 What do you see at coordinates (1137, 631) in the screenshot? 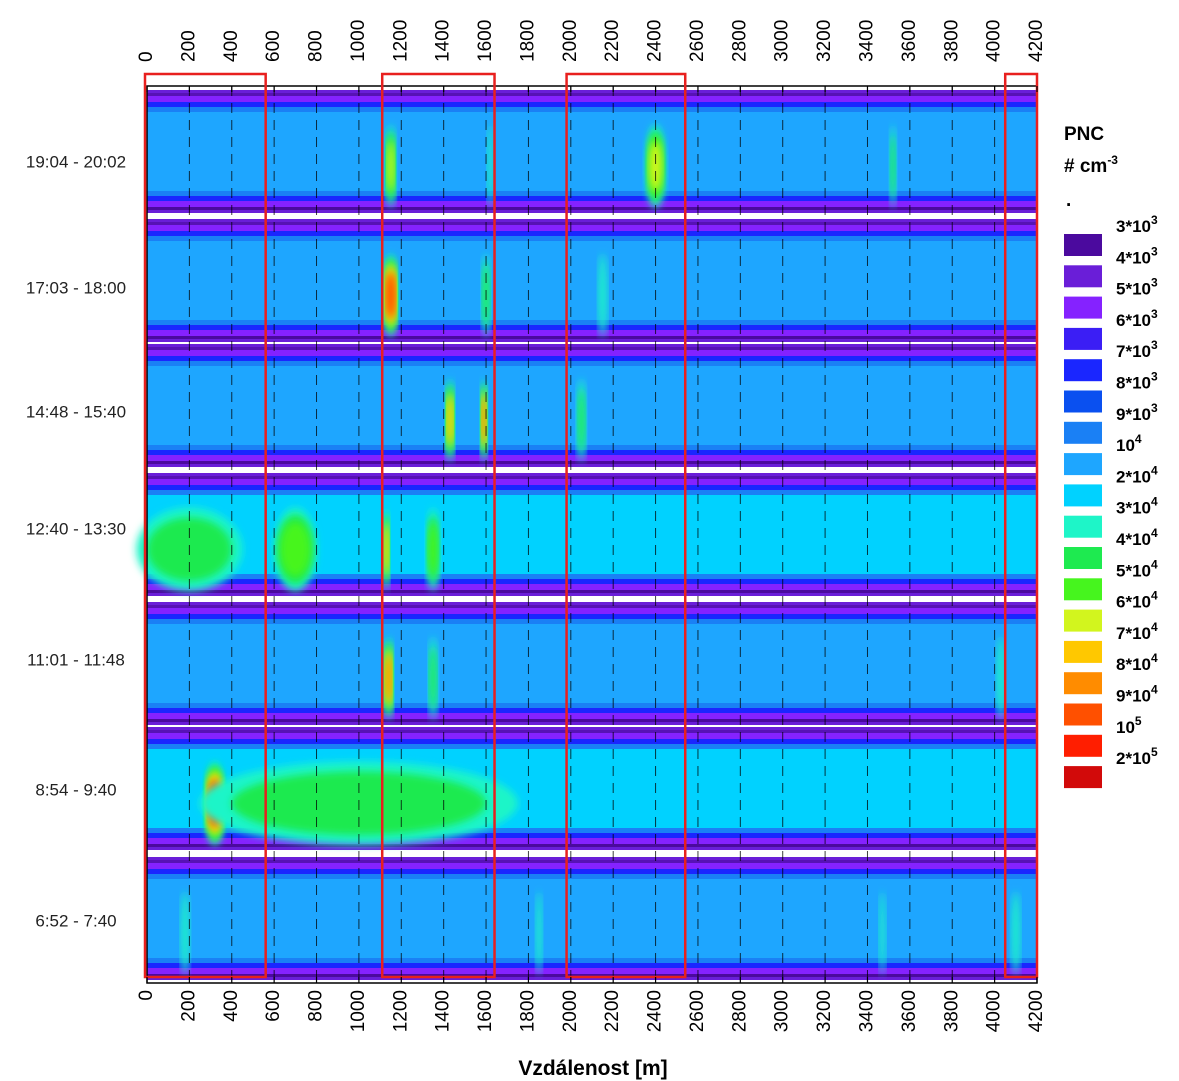
I see `legend-label: 7*104` at bounding box center [1137, 631].